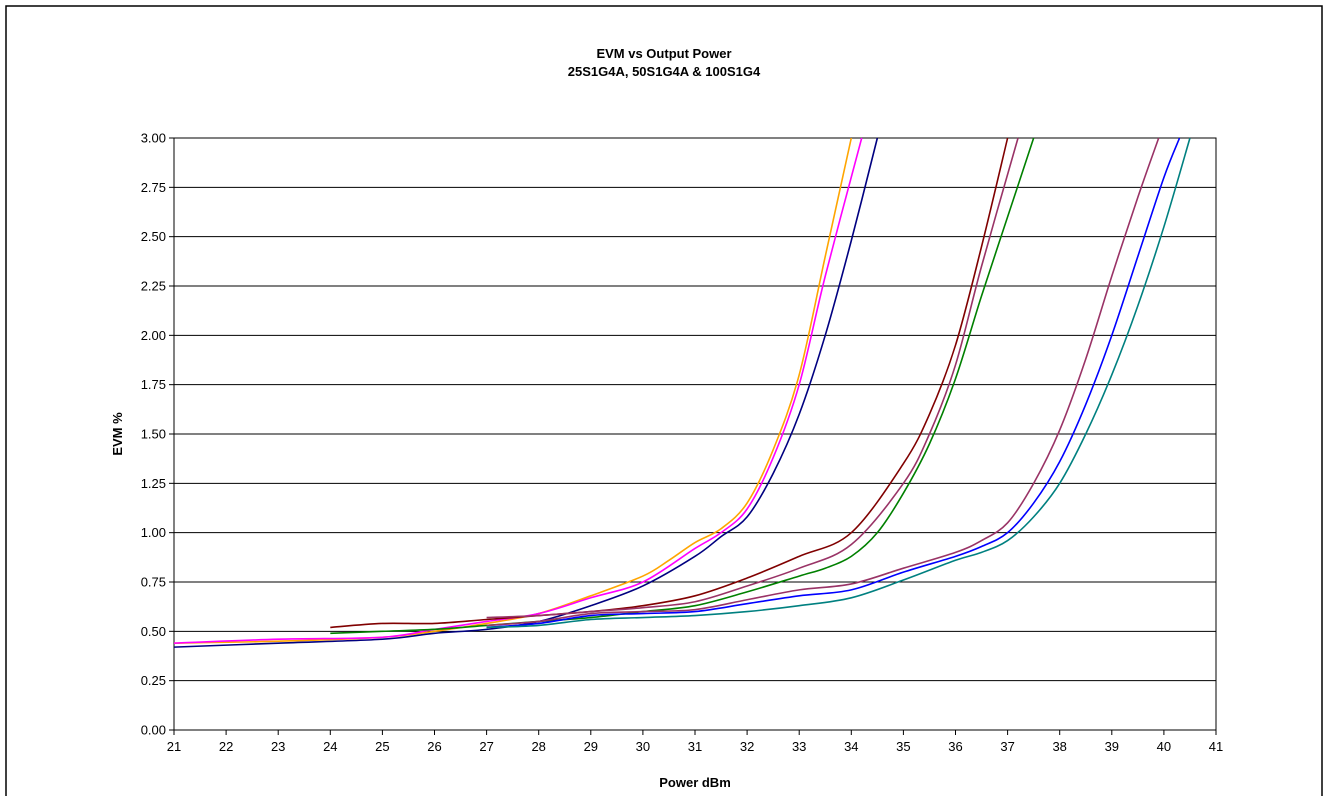  Describe the element at coordinates (153, 483) in the screenshot. I see `ytick-label-5: 1.25` at that location.